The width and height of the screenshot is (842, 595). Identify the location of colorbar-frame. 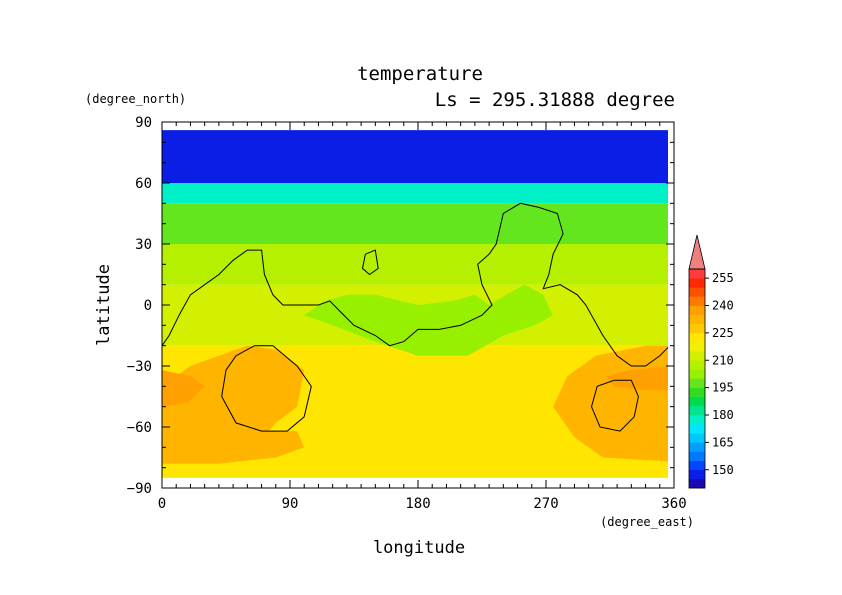
(697, 378).